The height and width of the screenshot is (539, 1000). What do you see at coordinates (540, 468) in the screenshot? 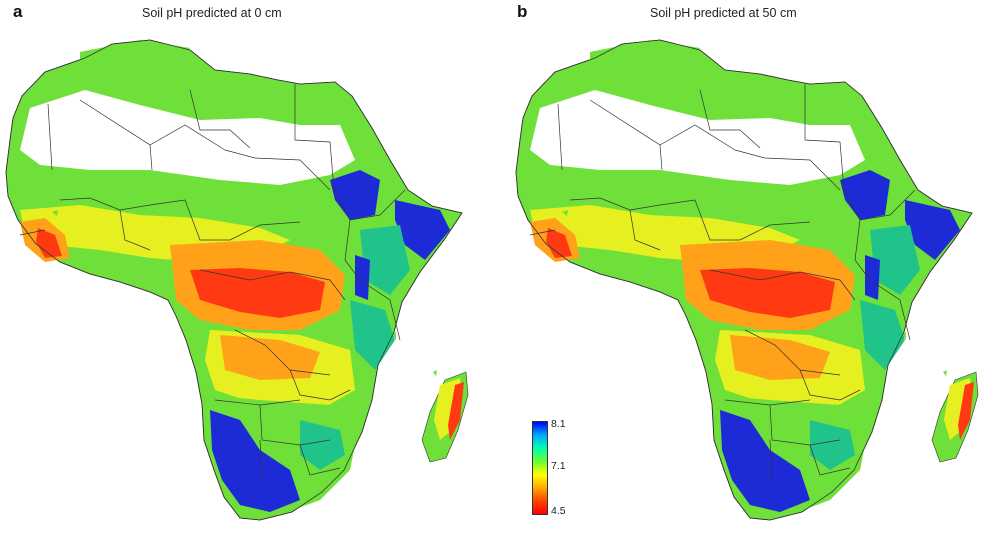
I see `legend-color-bar` at bounding box center [540, 468].